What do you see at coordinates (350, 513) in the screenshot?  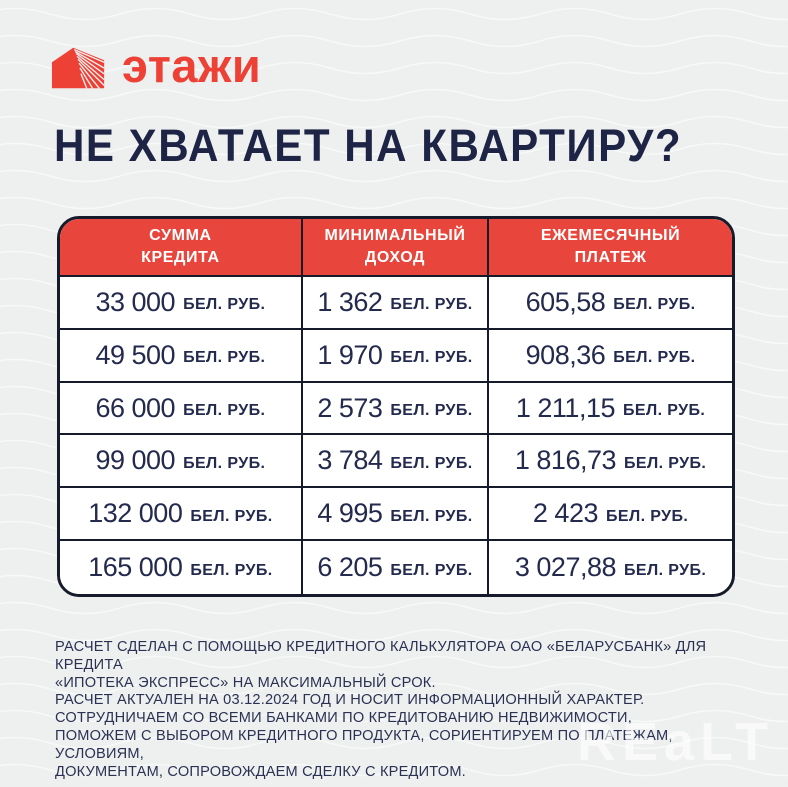 I see `income-value: 4 995` at bounding box center [350, 513].